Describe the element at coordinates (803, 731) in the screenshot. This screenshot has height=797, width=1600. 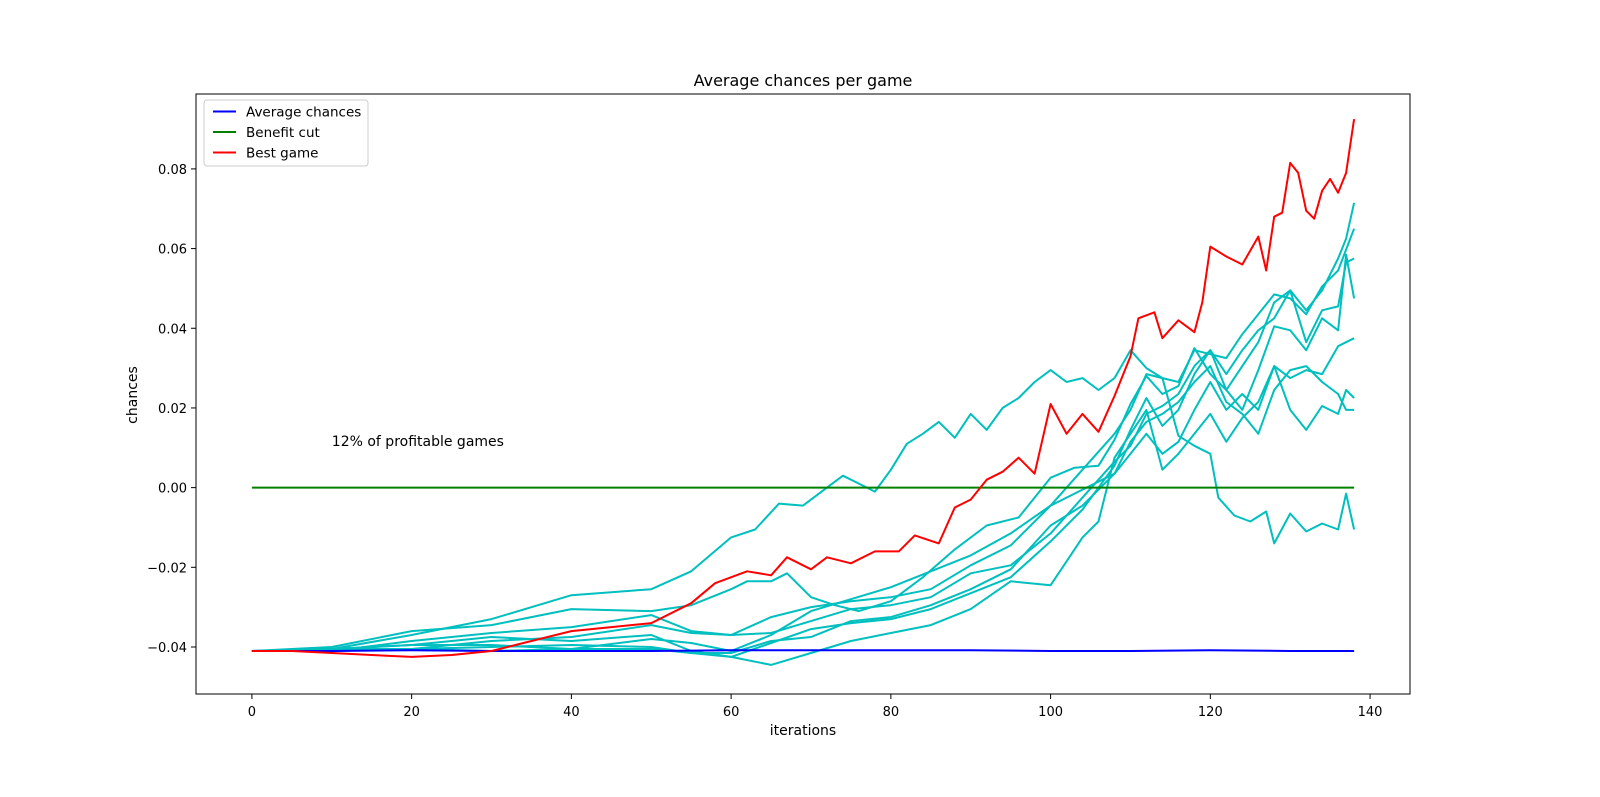
I see `x-axis-label: iterations` at that location.